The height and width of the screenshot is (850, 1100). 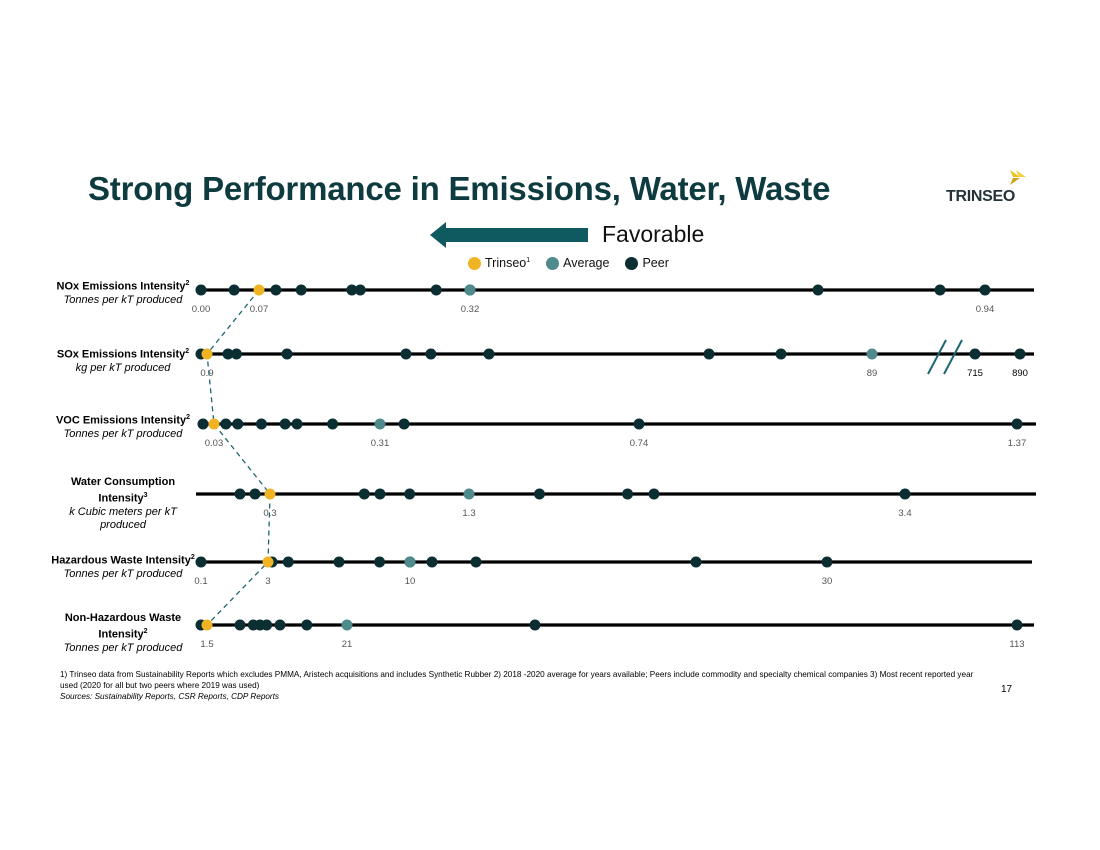 What do you see at coordinates (214, 443) in the screenshot?
I see `tick-label: 0.03` at bounding box center [214, 443].